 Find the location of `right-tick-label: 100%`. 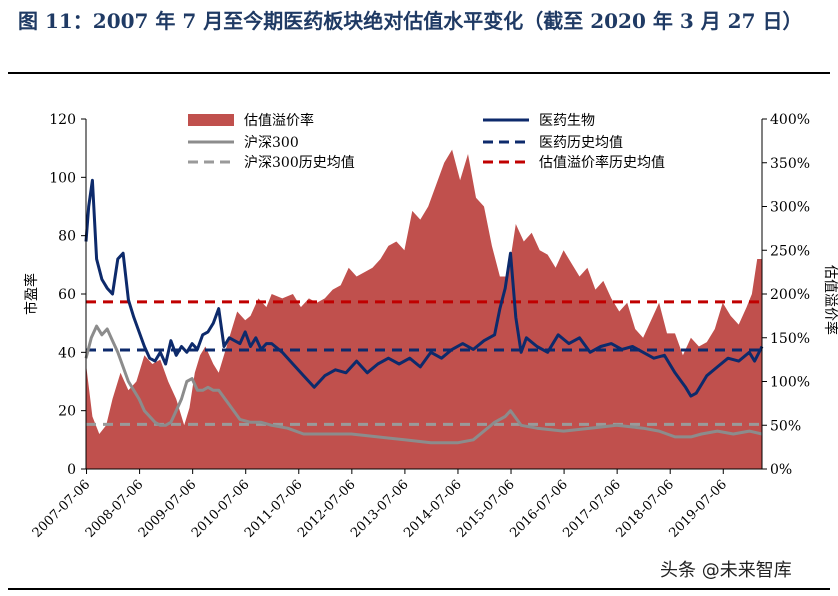

right-tick-label: 100% is located at coordinates (790, 383).